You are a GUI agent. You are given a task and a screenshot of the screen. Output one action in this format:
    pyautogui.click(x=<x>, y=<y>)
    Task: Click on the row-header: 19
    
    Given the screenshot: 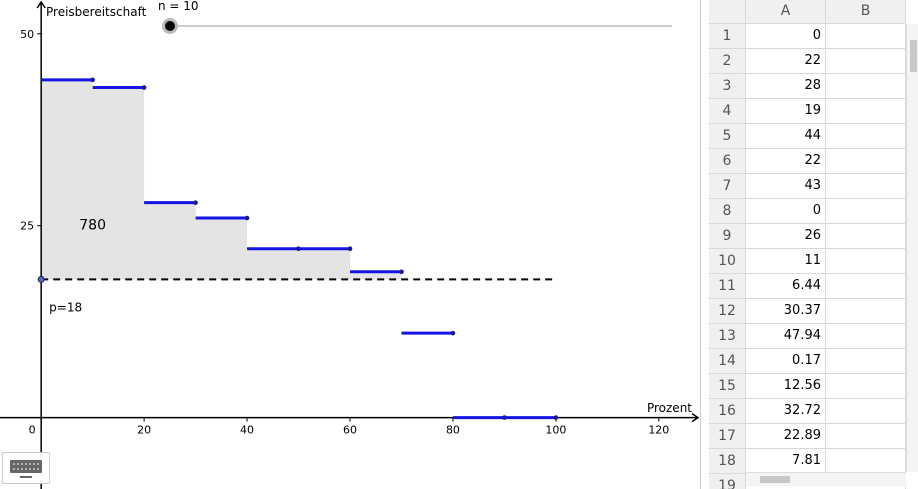 What is the action you would take?
    pyautogui.click(x=727, y=481)
    